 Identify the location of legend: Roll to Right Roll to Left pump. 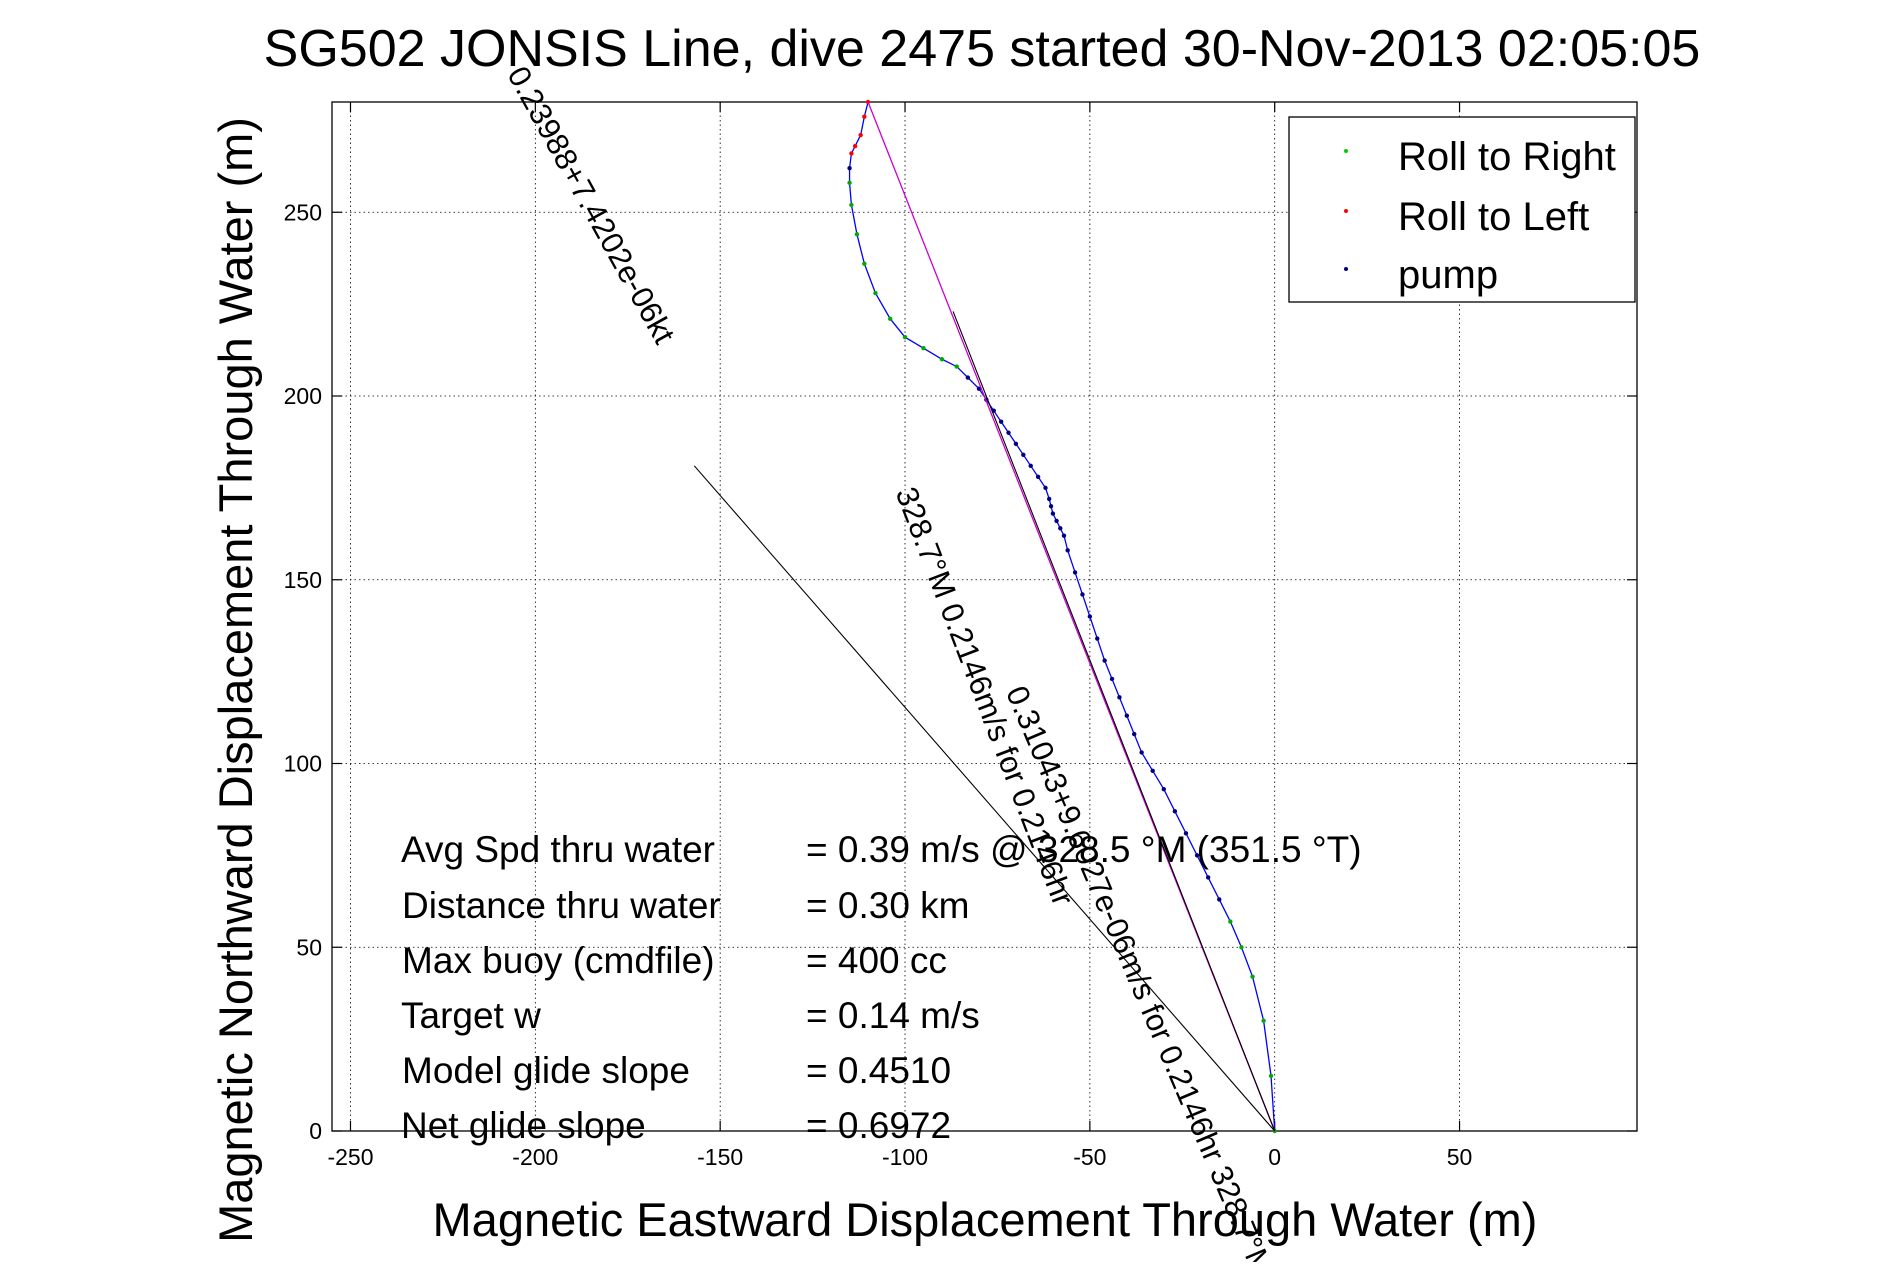
(1462, 209).